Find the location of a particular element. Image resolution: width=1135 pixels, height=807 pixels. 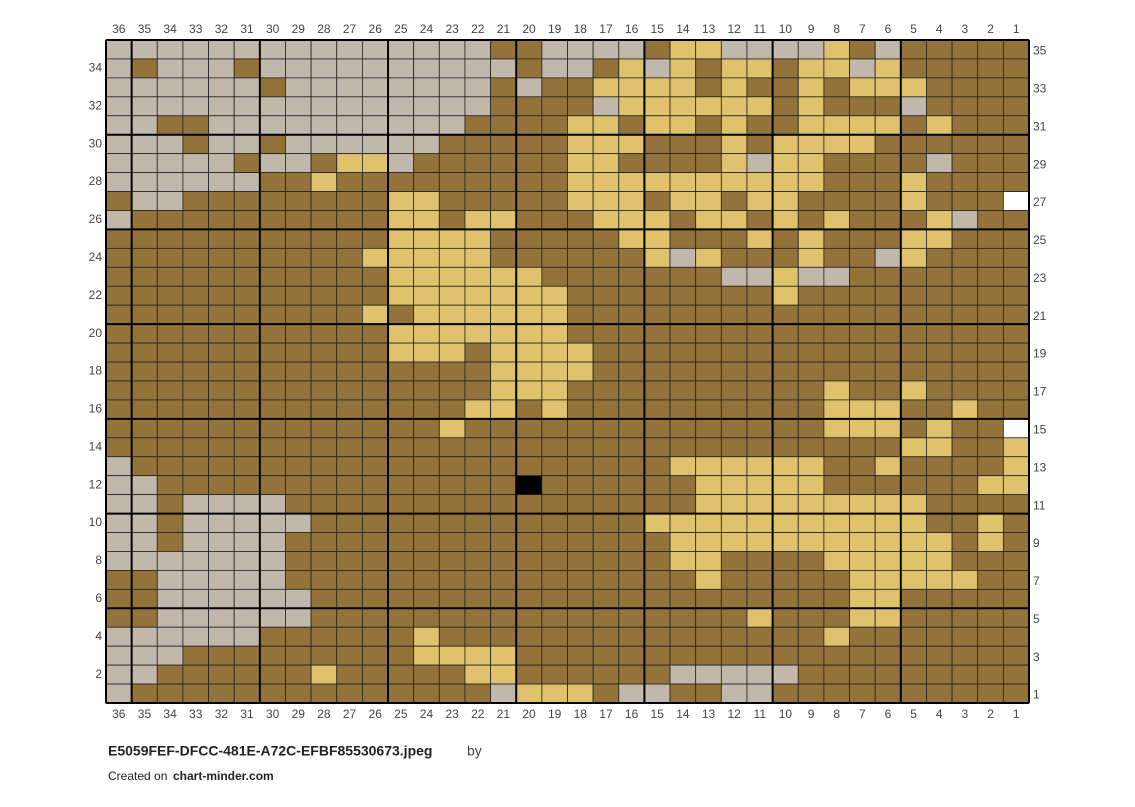

column-label: 11 is located at coordinates (760, 29).